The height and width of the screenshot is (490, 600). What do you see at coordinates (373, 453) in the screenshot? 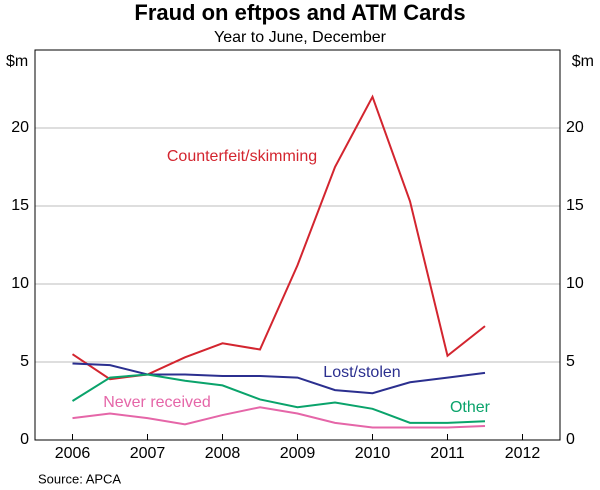
I see `x-tick-label: 2010` at bounding box center [373, 453].